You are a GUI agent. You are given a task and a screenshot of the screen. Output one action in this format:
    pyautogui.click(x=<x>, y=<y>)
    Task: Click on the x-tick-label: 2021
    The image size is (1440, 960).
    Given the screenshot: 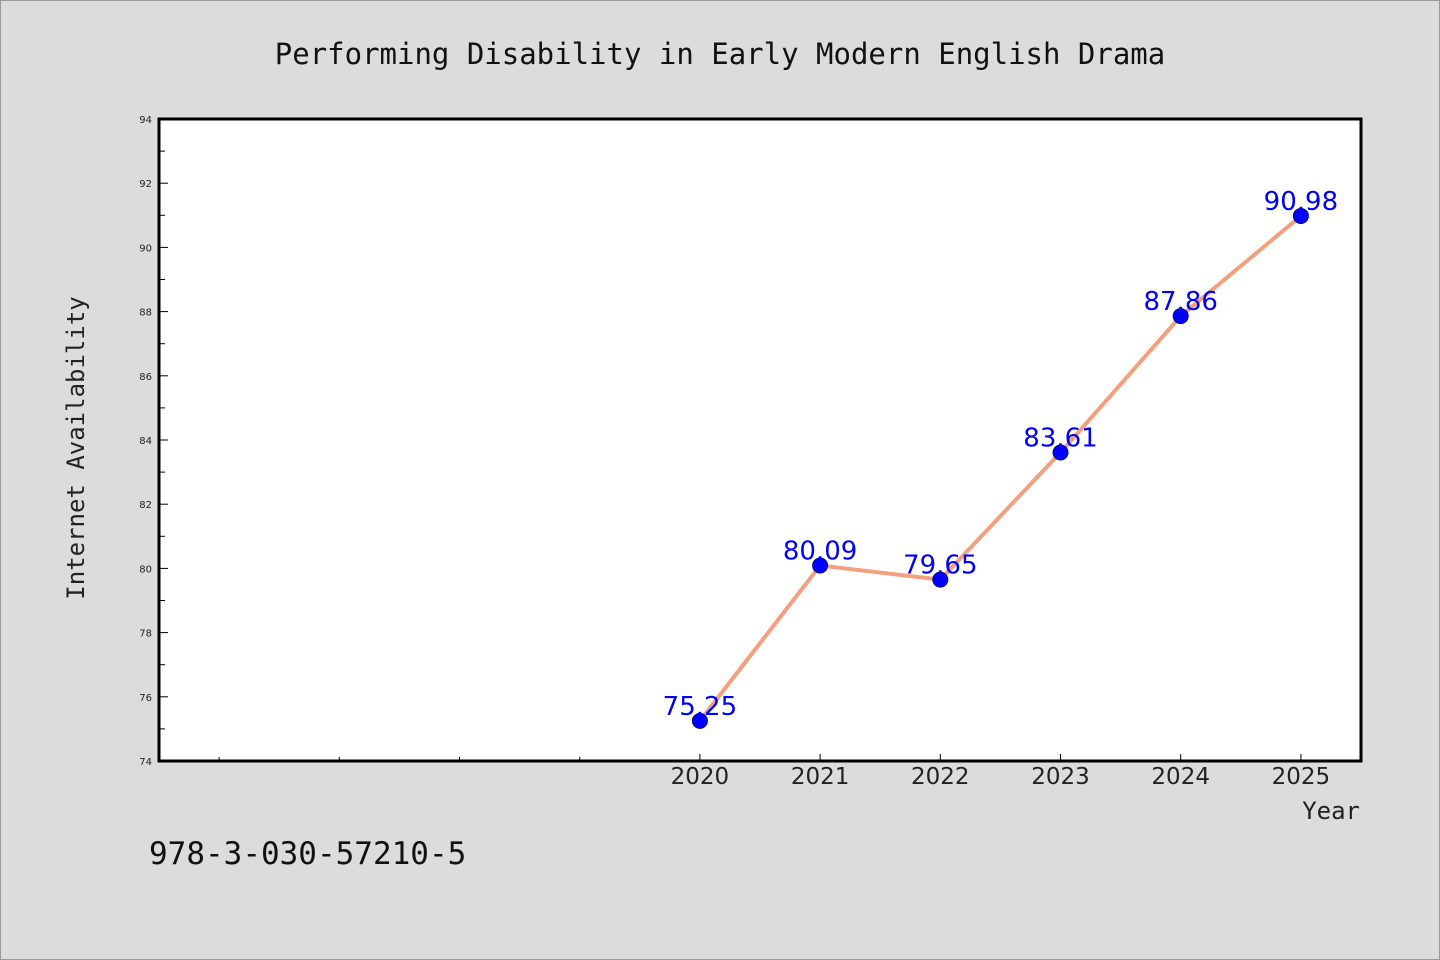 What is the action you would take?
    pyautogui.click(x=820, y=777)
    